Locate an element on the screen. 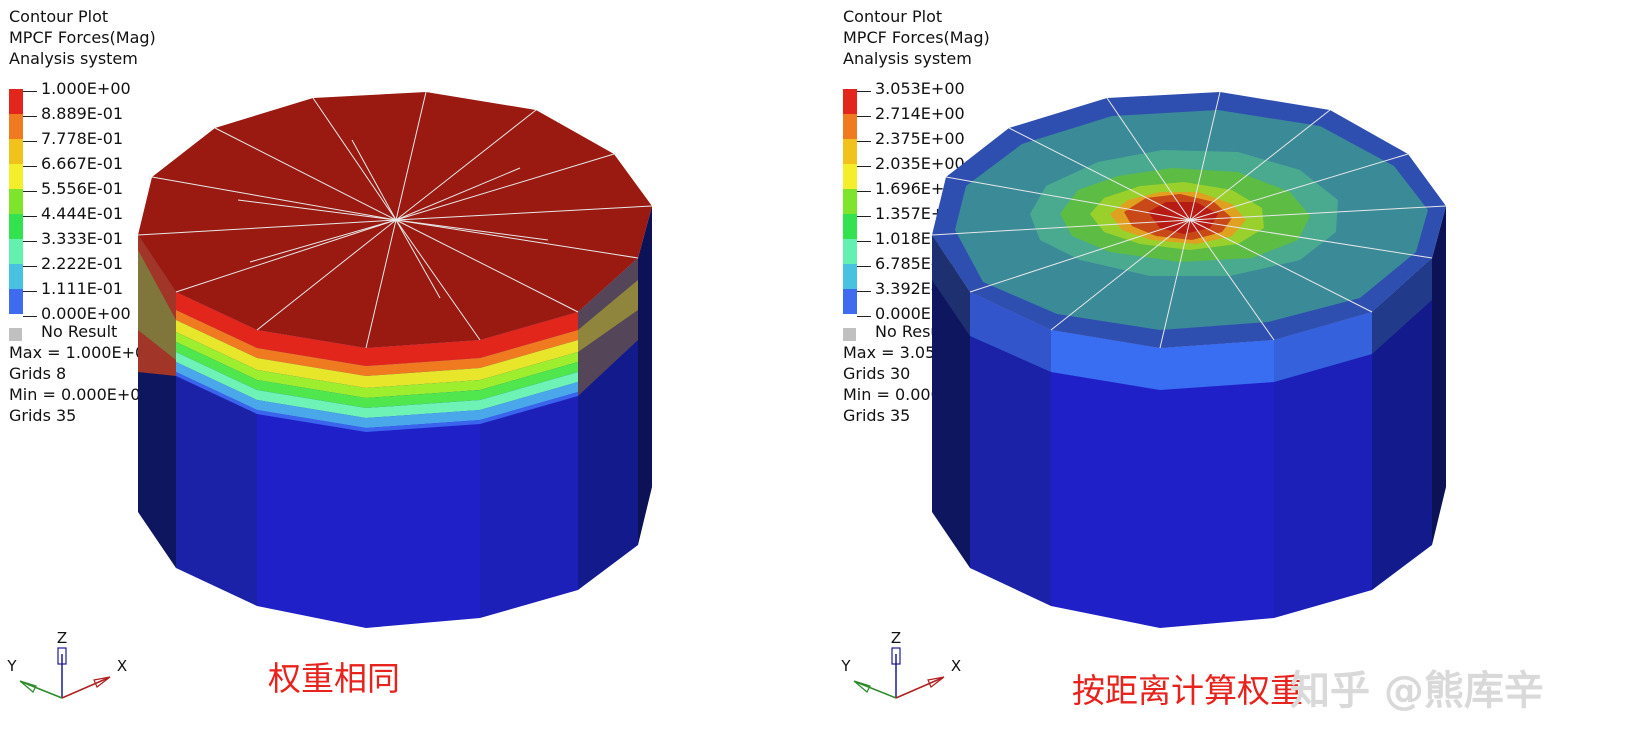  legend-value: 3.333E-01 is located at coordinates (82, 238).